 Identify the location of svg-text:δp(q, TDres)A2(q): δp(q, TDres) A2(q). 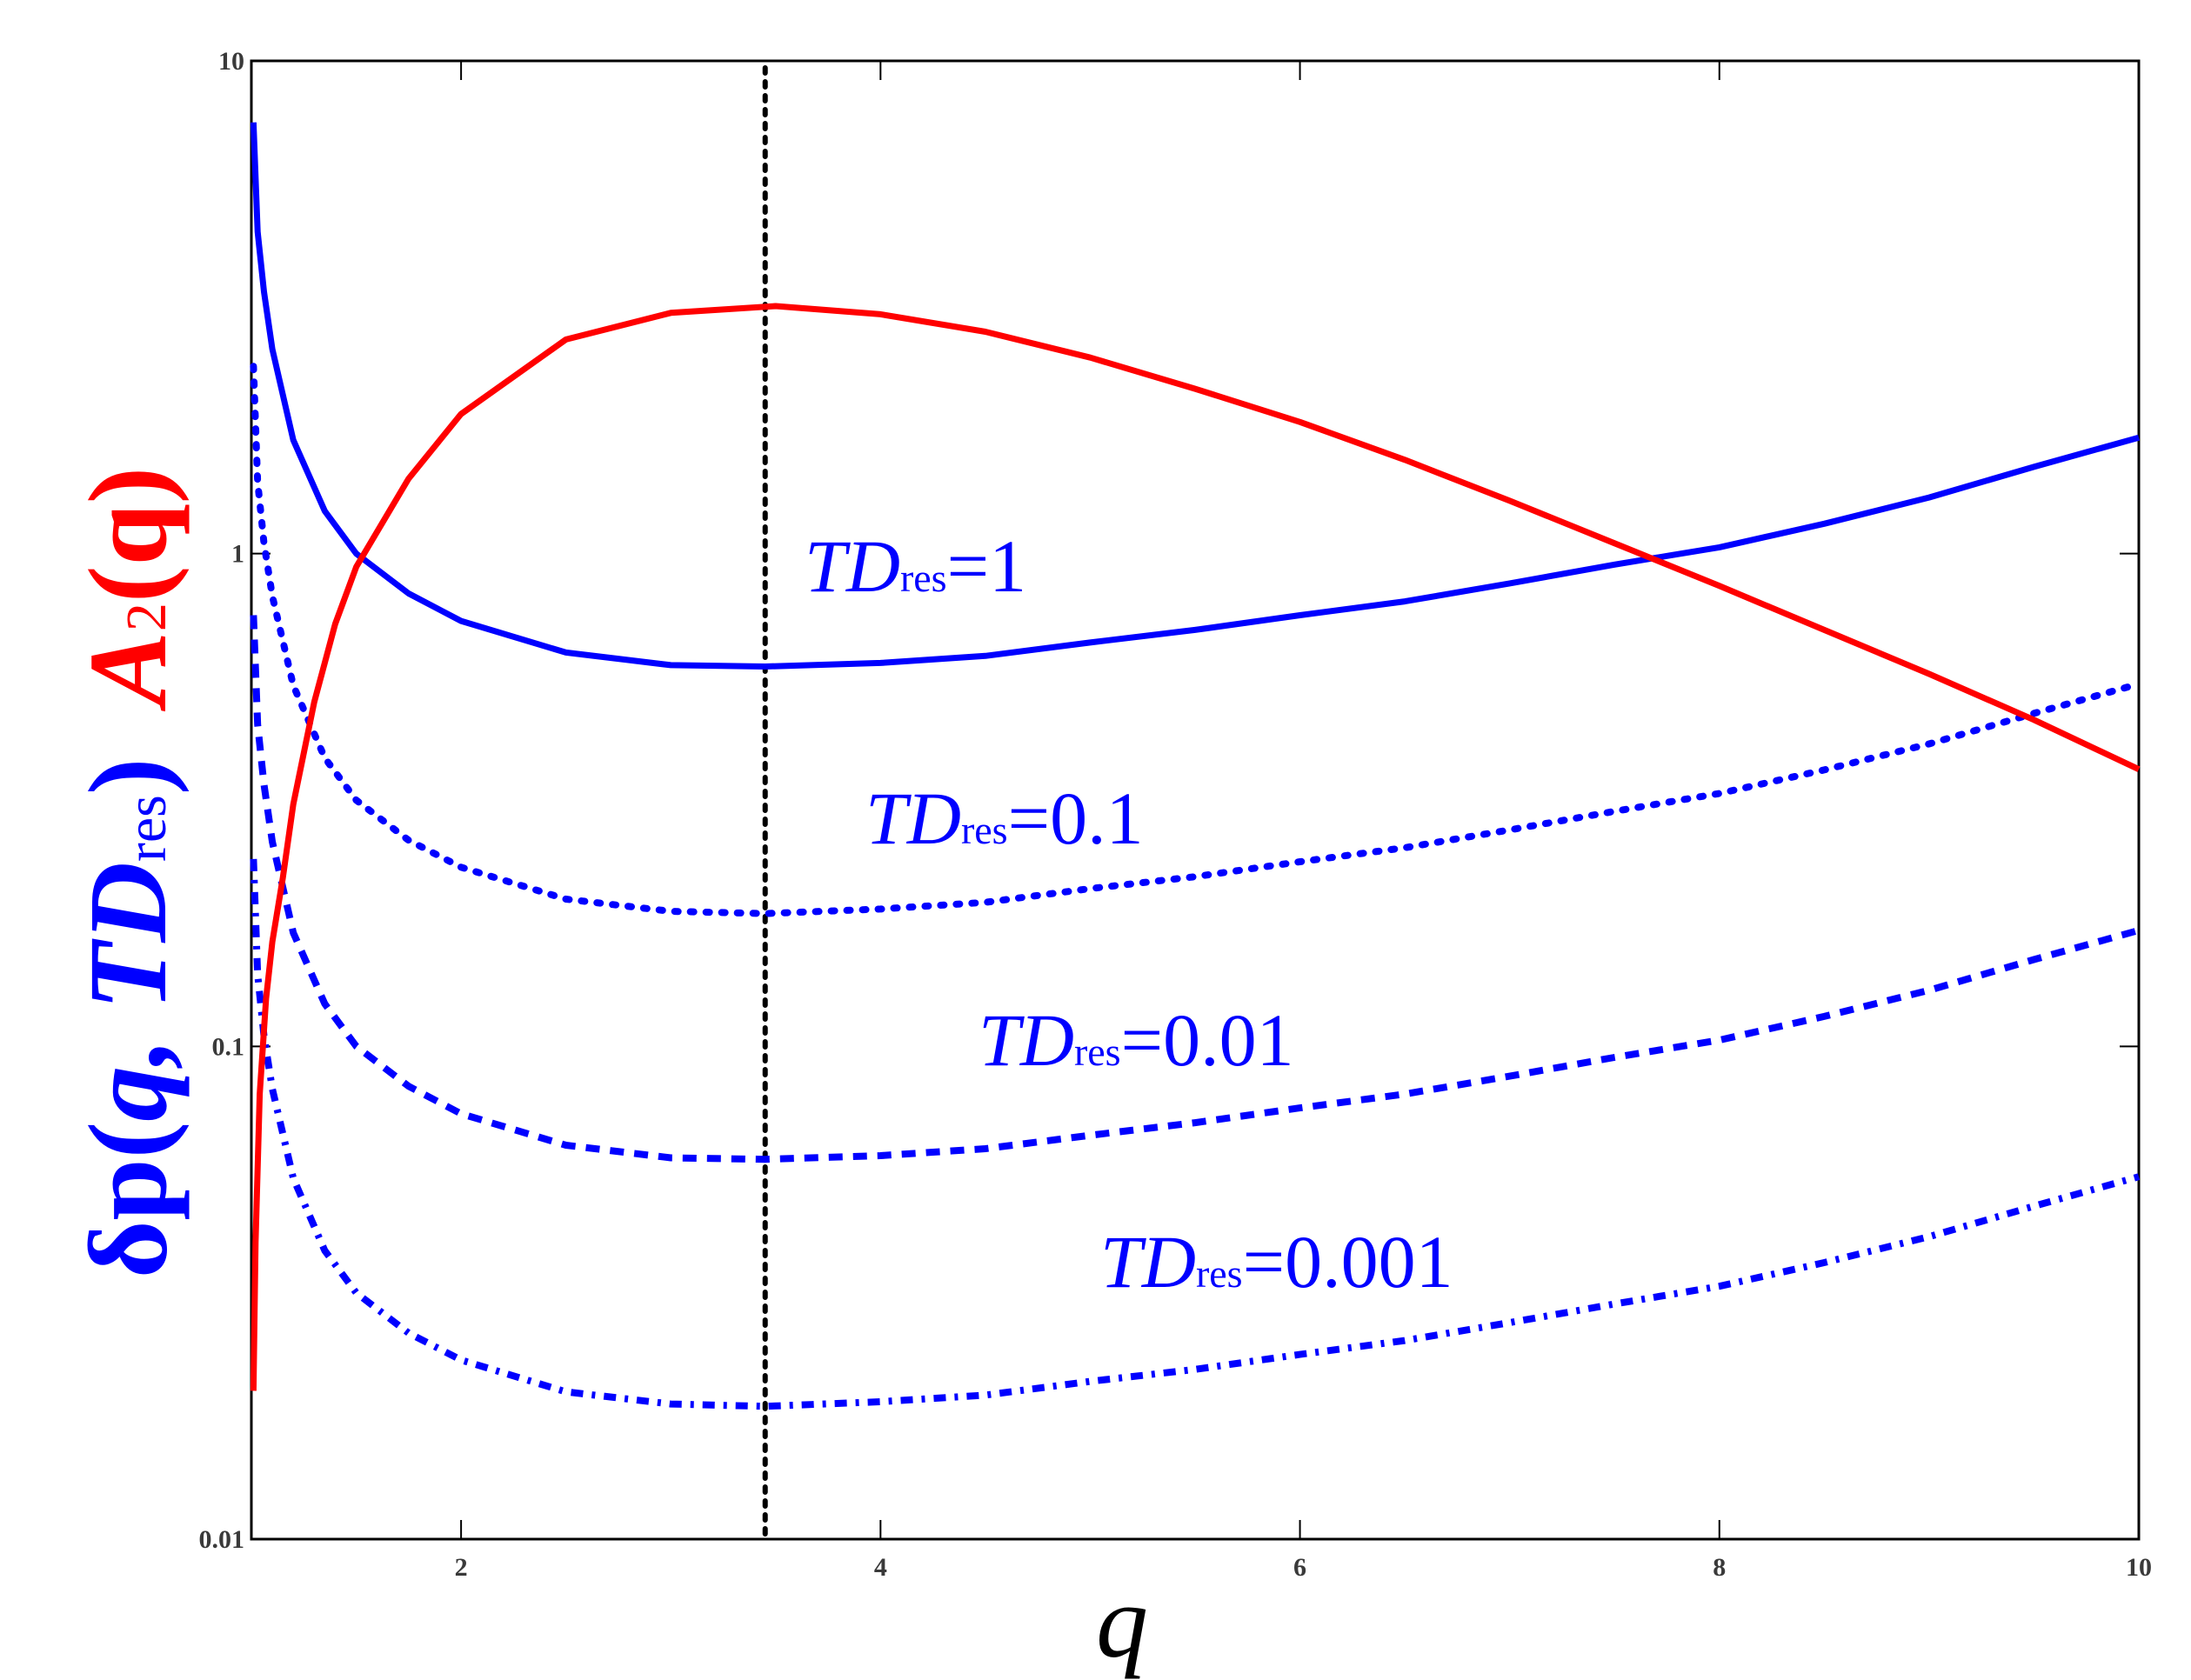
(128, 872).